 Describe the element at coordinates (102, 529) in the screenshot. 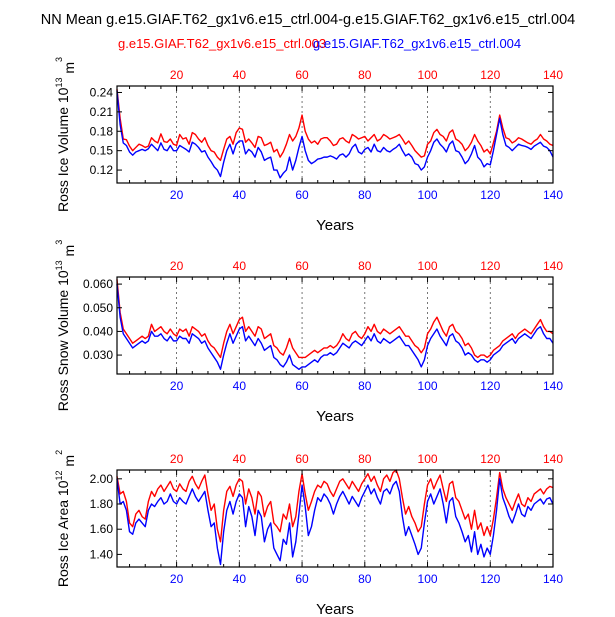

I see `y-tick-label: 1.60` at that location.